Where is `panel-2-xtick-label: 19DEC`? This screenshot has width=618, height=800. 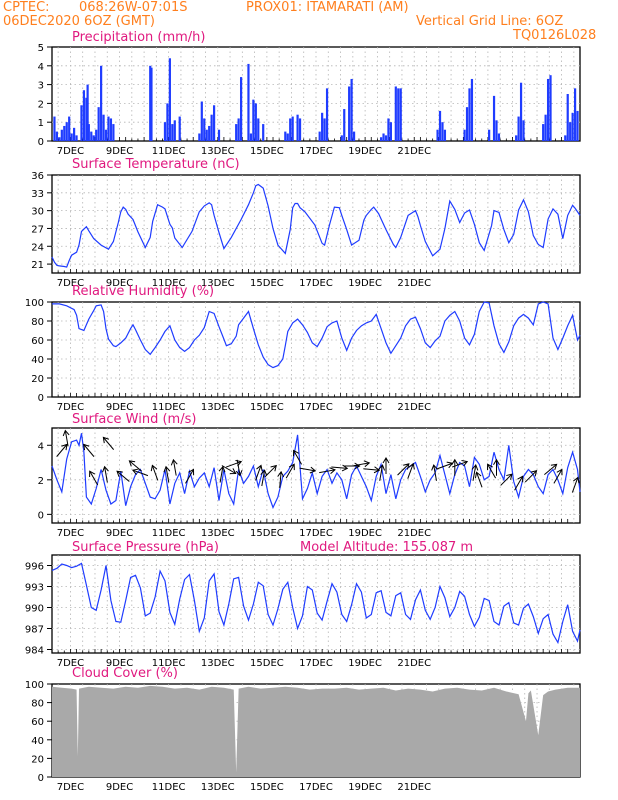
panel-2-xtick-label: 19DEC is located at coordinates (365, 283).